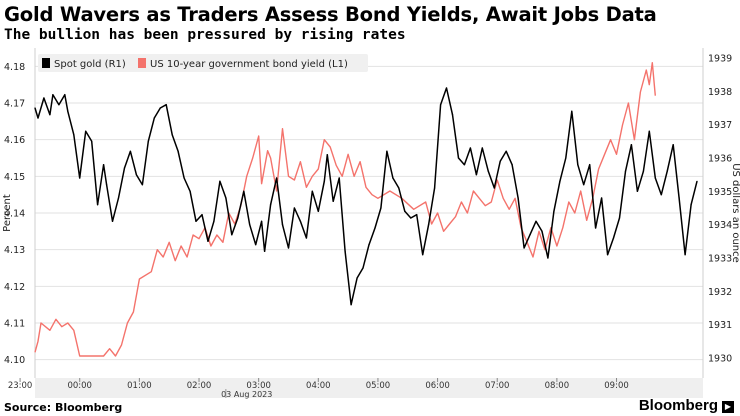 The width and height of the screenshot is (740, 416). Describe the element at coordinates (728, 407) in the screenshot. I see `brand-mark-icon: ▶` at that location.